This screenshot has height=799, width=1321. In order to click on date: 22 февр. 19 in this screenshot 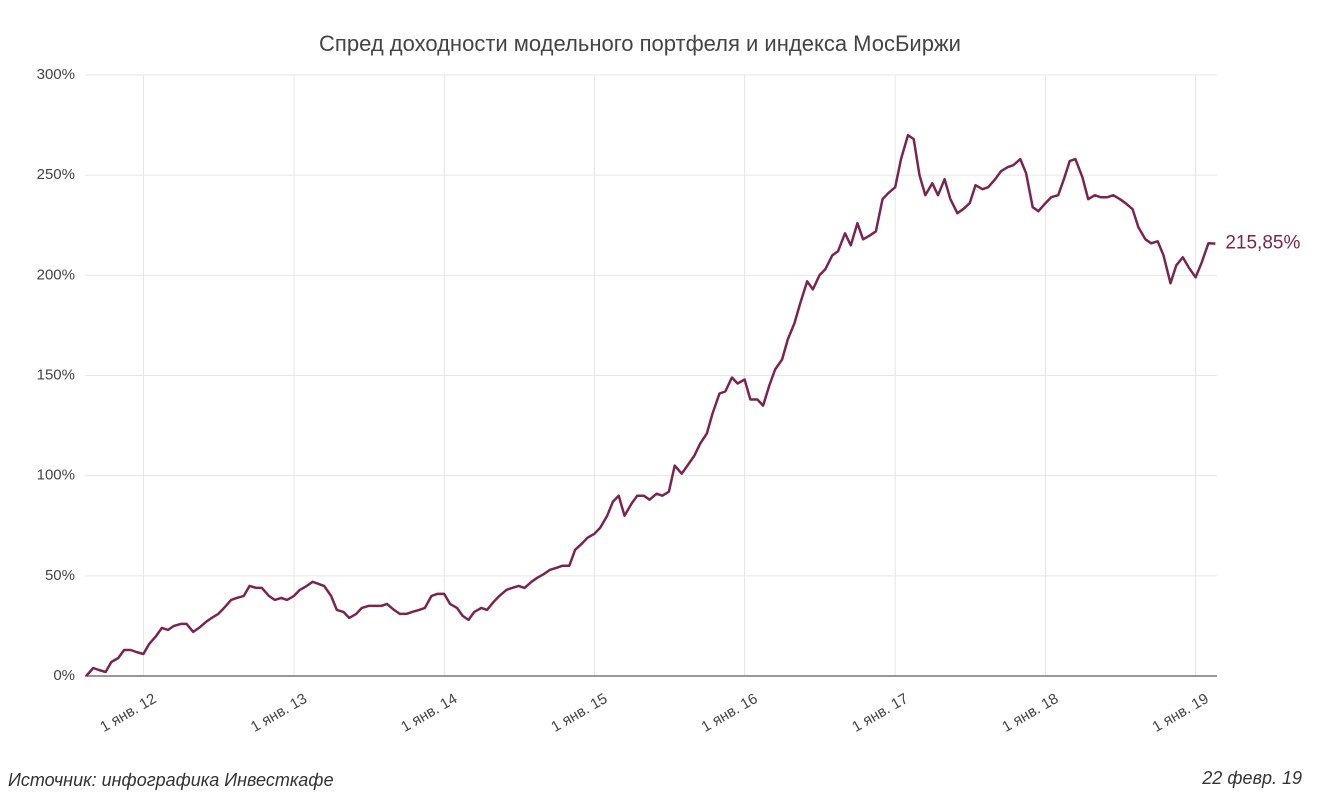, I will do `click(1251, 778)`.